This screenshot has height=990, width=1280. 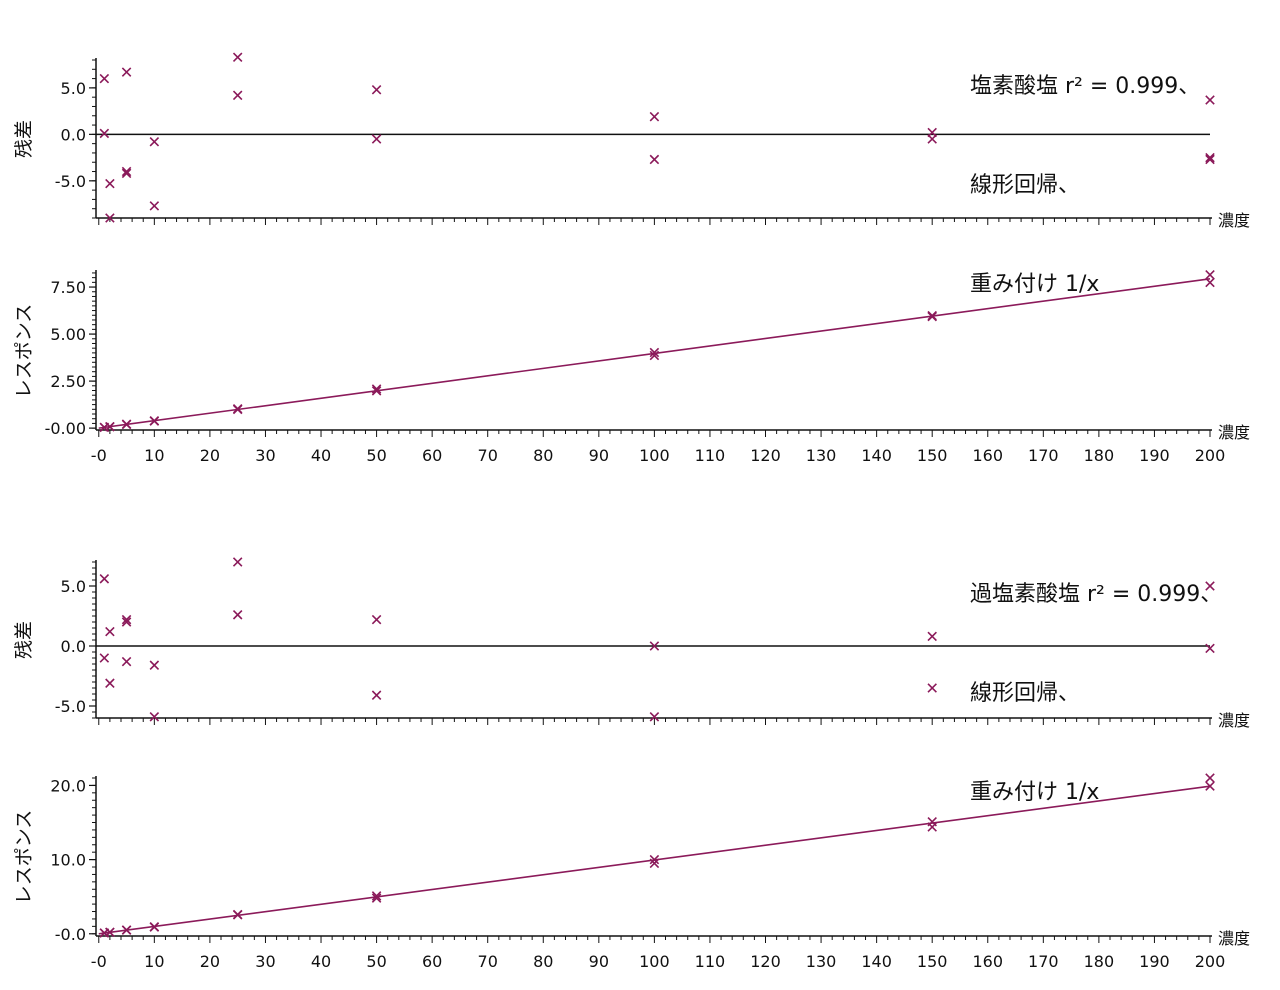 What do you see at coordinates (73, 88) in the screenshot?
I see `y-tick-label: 5.0` at bounding box center [73, 88].